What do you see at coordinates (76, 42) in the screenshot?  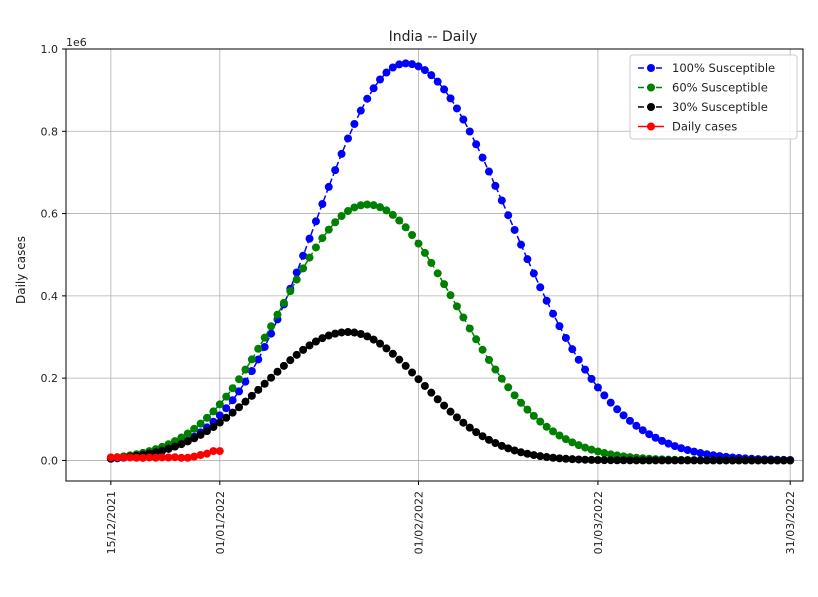 I see `y-offset-label: 1e6` at bounding box center [76, 42].